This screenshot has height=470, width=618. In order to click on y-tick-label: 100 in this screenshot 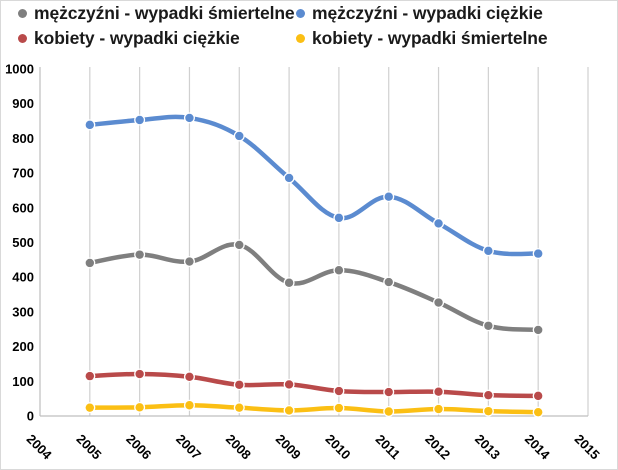, I will do `click(23, 381)`.